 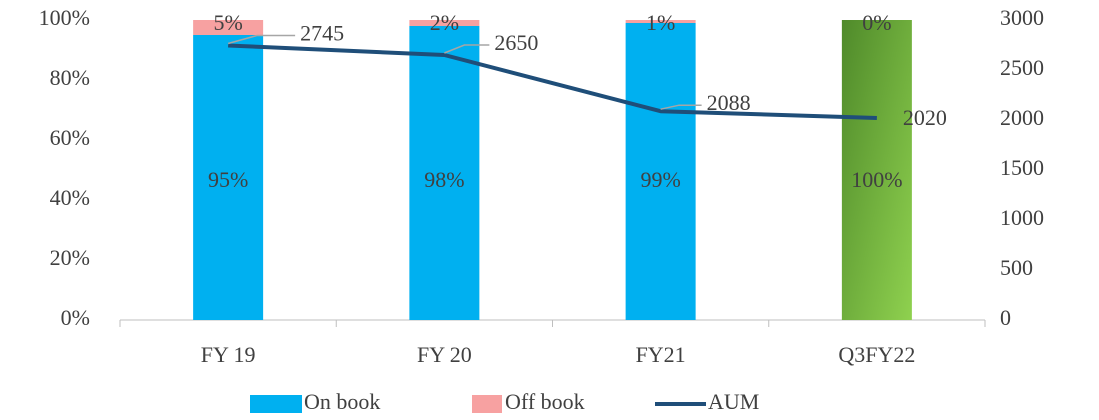 What do you see at coordinates (70, 197) in the screenshot?
I see `y-tick-label: 40%` at bounding box center [70, 197].